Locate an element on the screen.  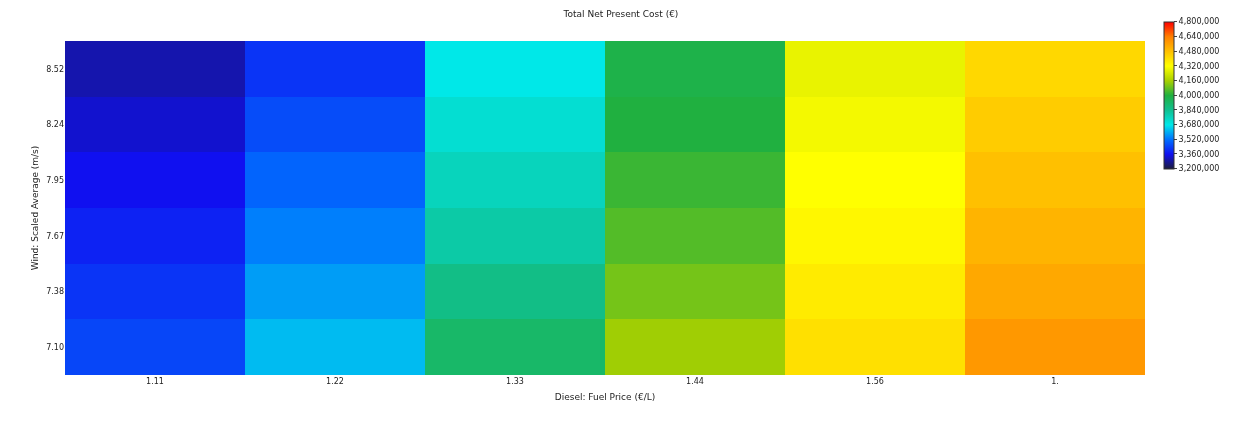
x-axis-title: Diesel: Fuel Price (€/L) is located at coordinates (605, 396).